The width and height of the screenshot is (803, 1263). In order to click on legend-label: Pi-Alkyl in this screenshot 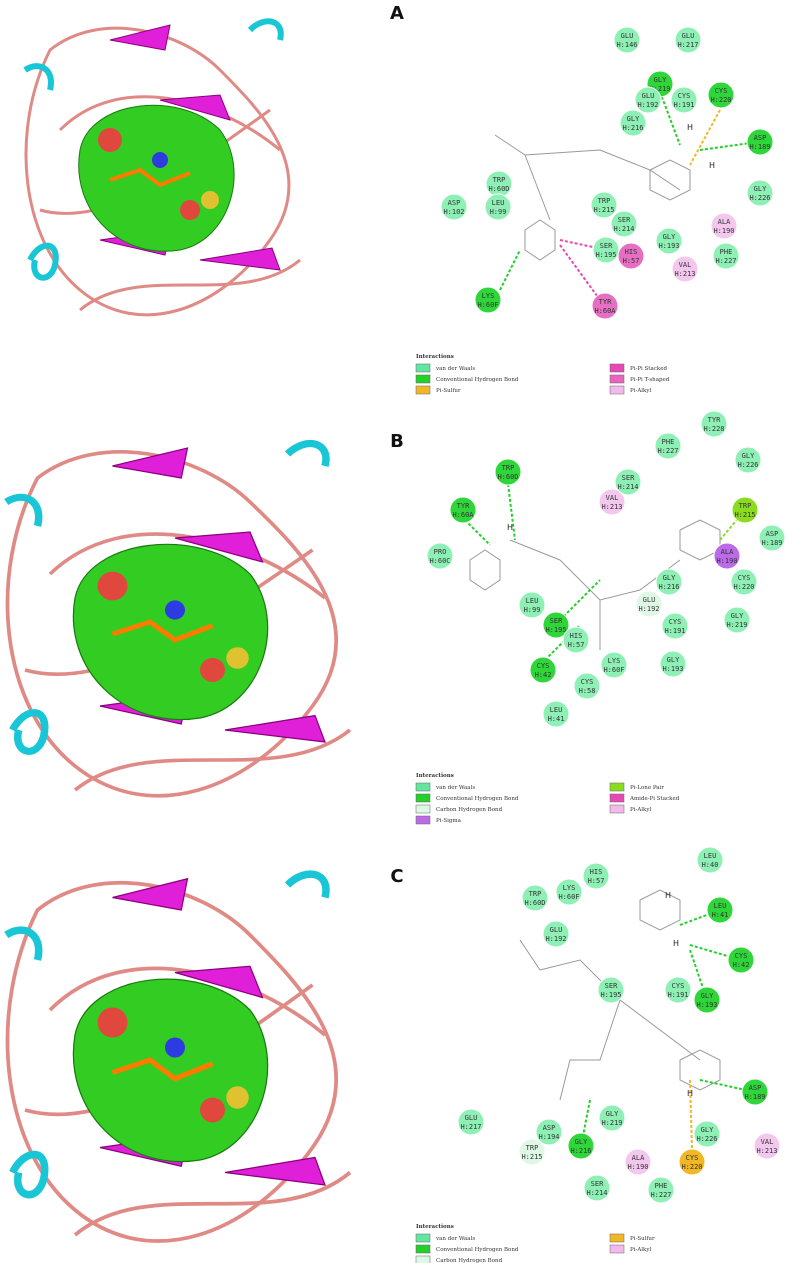, I will do `click(640, 1250)`.